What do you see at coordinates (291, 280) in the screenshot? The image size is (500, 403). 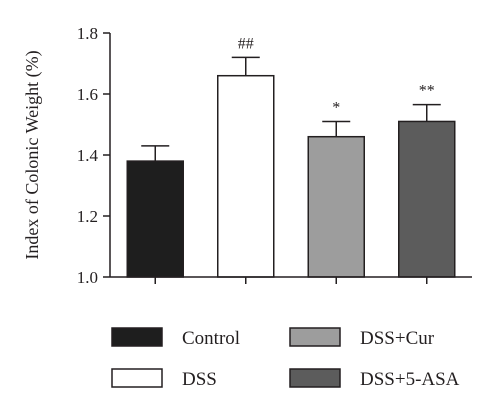 I see `x-axis-ticks` at bounding box center [291, 280].